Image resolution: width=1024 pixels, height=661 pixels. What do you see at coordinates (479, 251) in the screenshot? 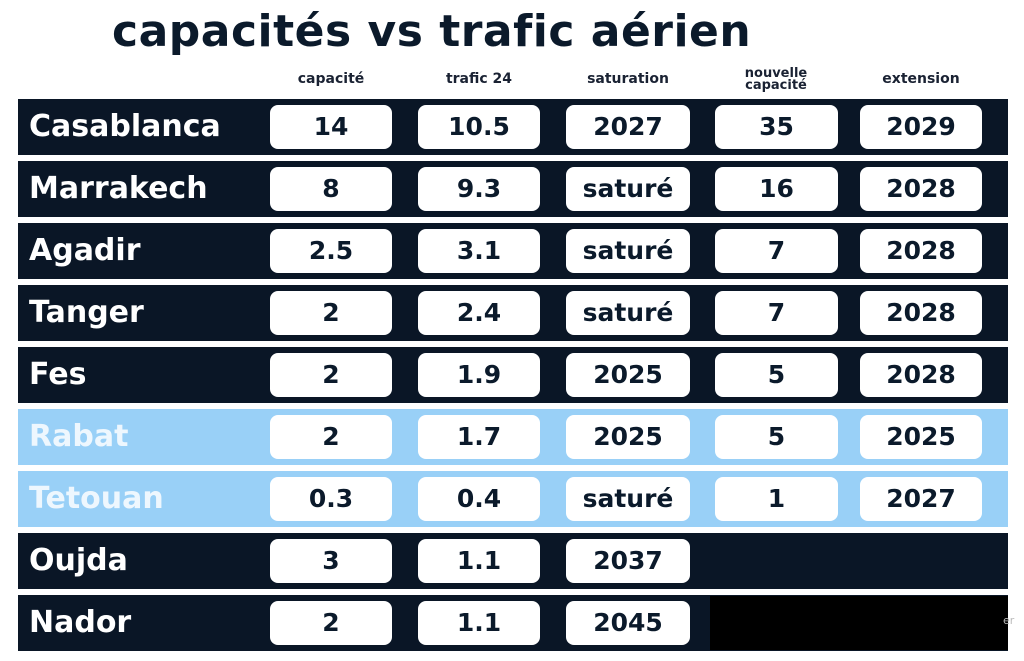
I see `cell-trafic-24: 3.1` at bounding box center [479, 251].